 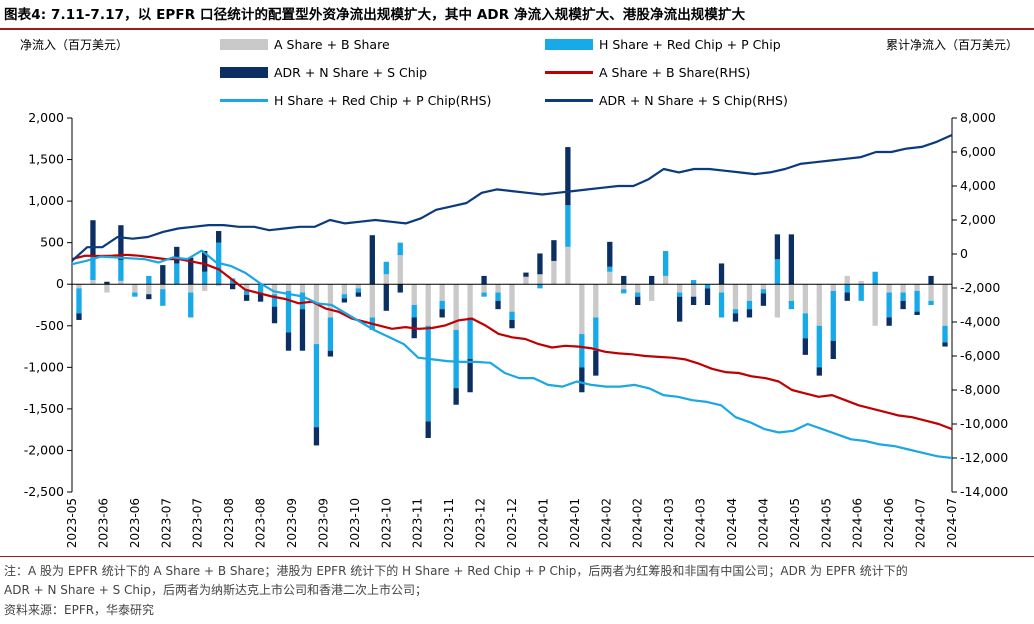 What do you see at coordinates (44, 449) in the screenshot?
I see `left-tick-label: -2,000` at bounding box center [44, 449].